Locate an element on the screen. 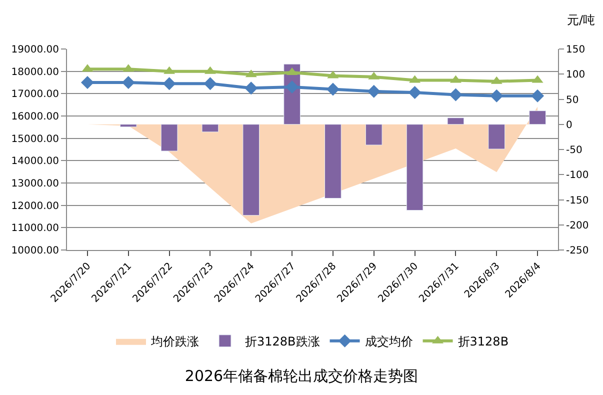  legend-label: 折3128B跌涨 is located at coordinates (282, 341).